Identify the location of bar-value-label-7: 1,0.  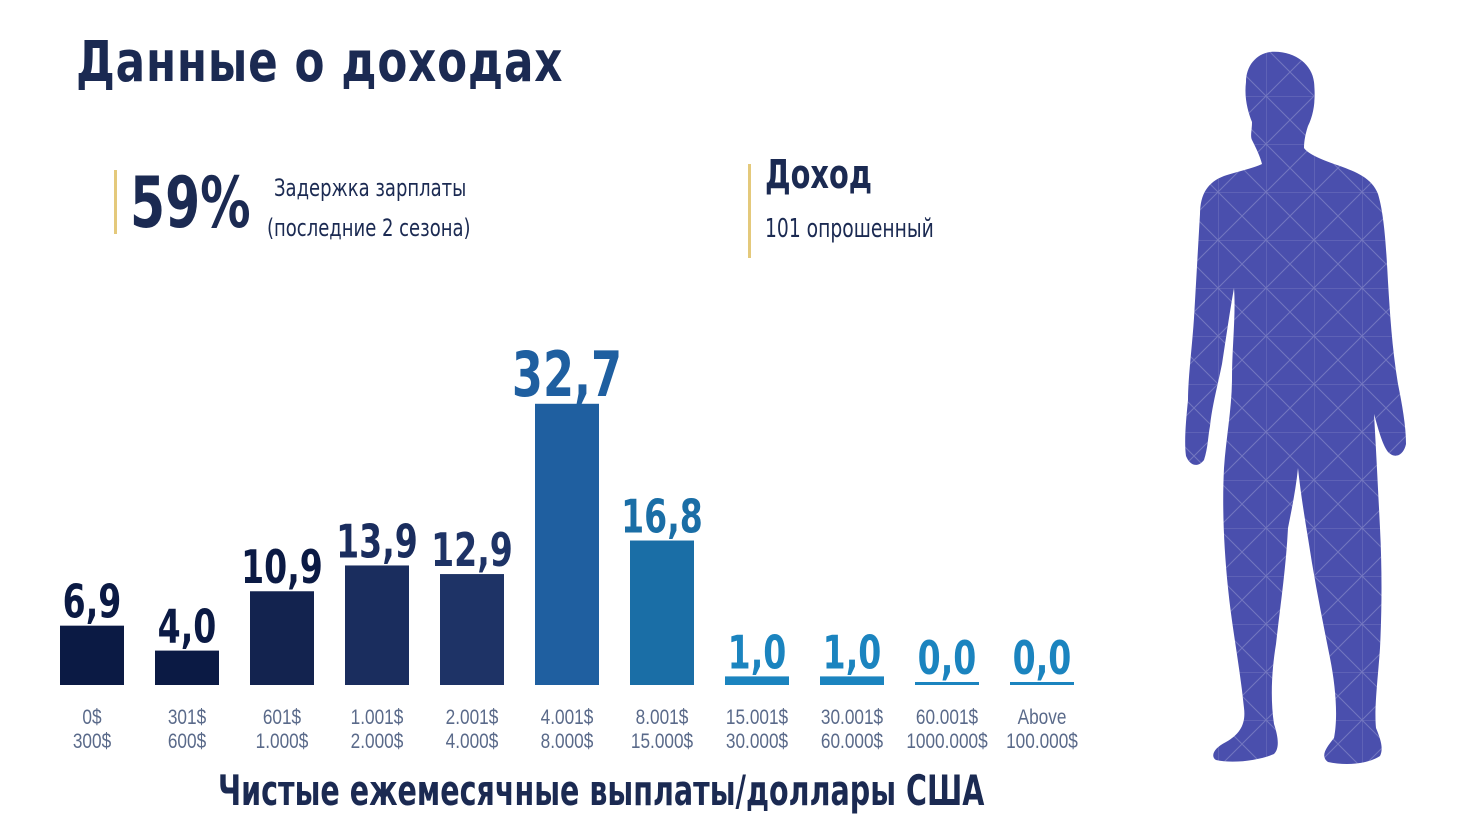
(757, 653).